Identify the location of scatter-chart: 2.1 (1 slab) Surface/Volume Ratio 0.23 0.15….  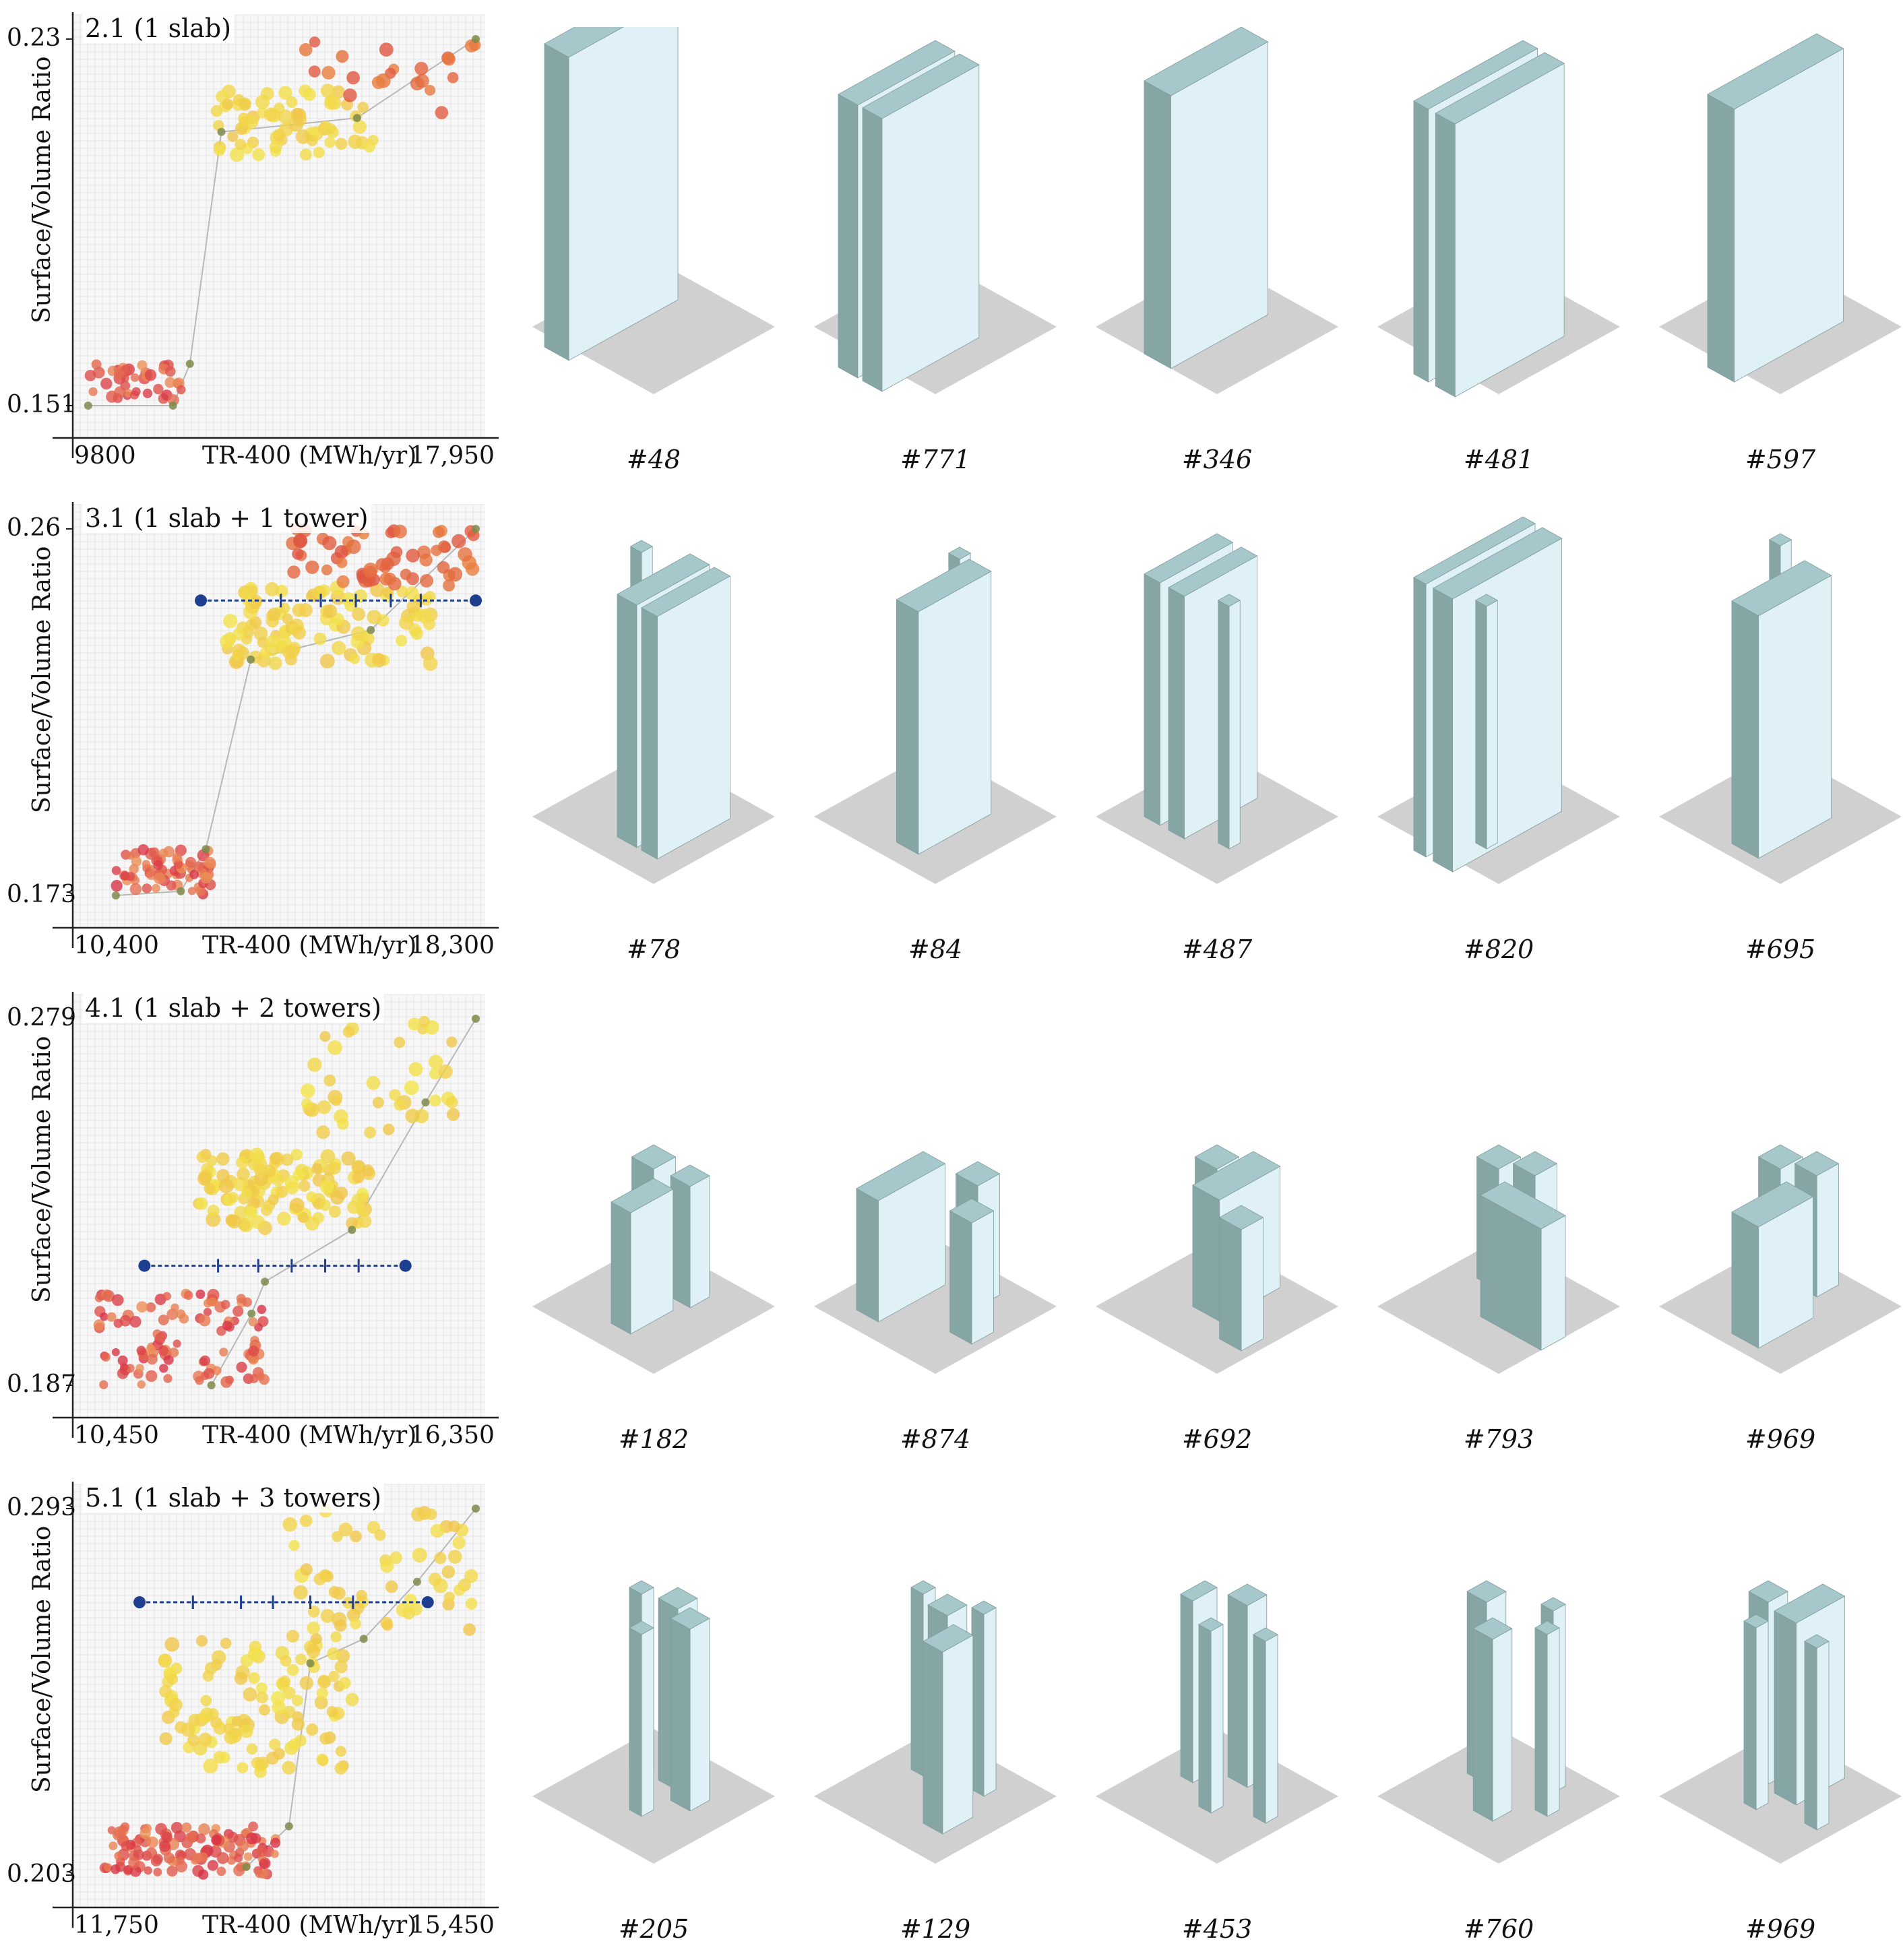
(263, 245).